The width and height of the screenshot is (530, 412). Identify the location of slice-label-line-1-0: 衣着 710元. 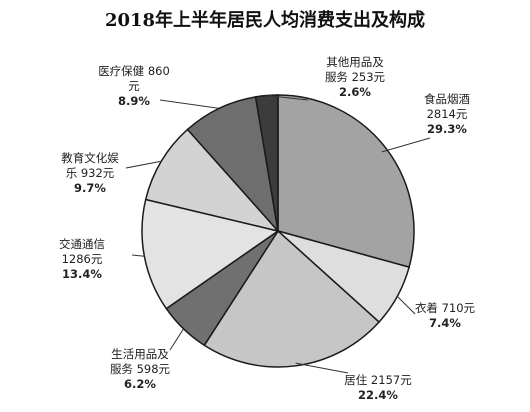
(445, 308).